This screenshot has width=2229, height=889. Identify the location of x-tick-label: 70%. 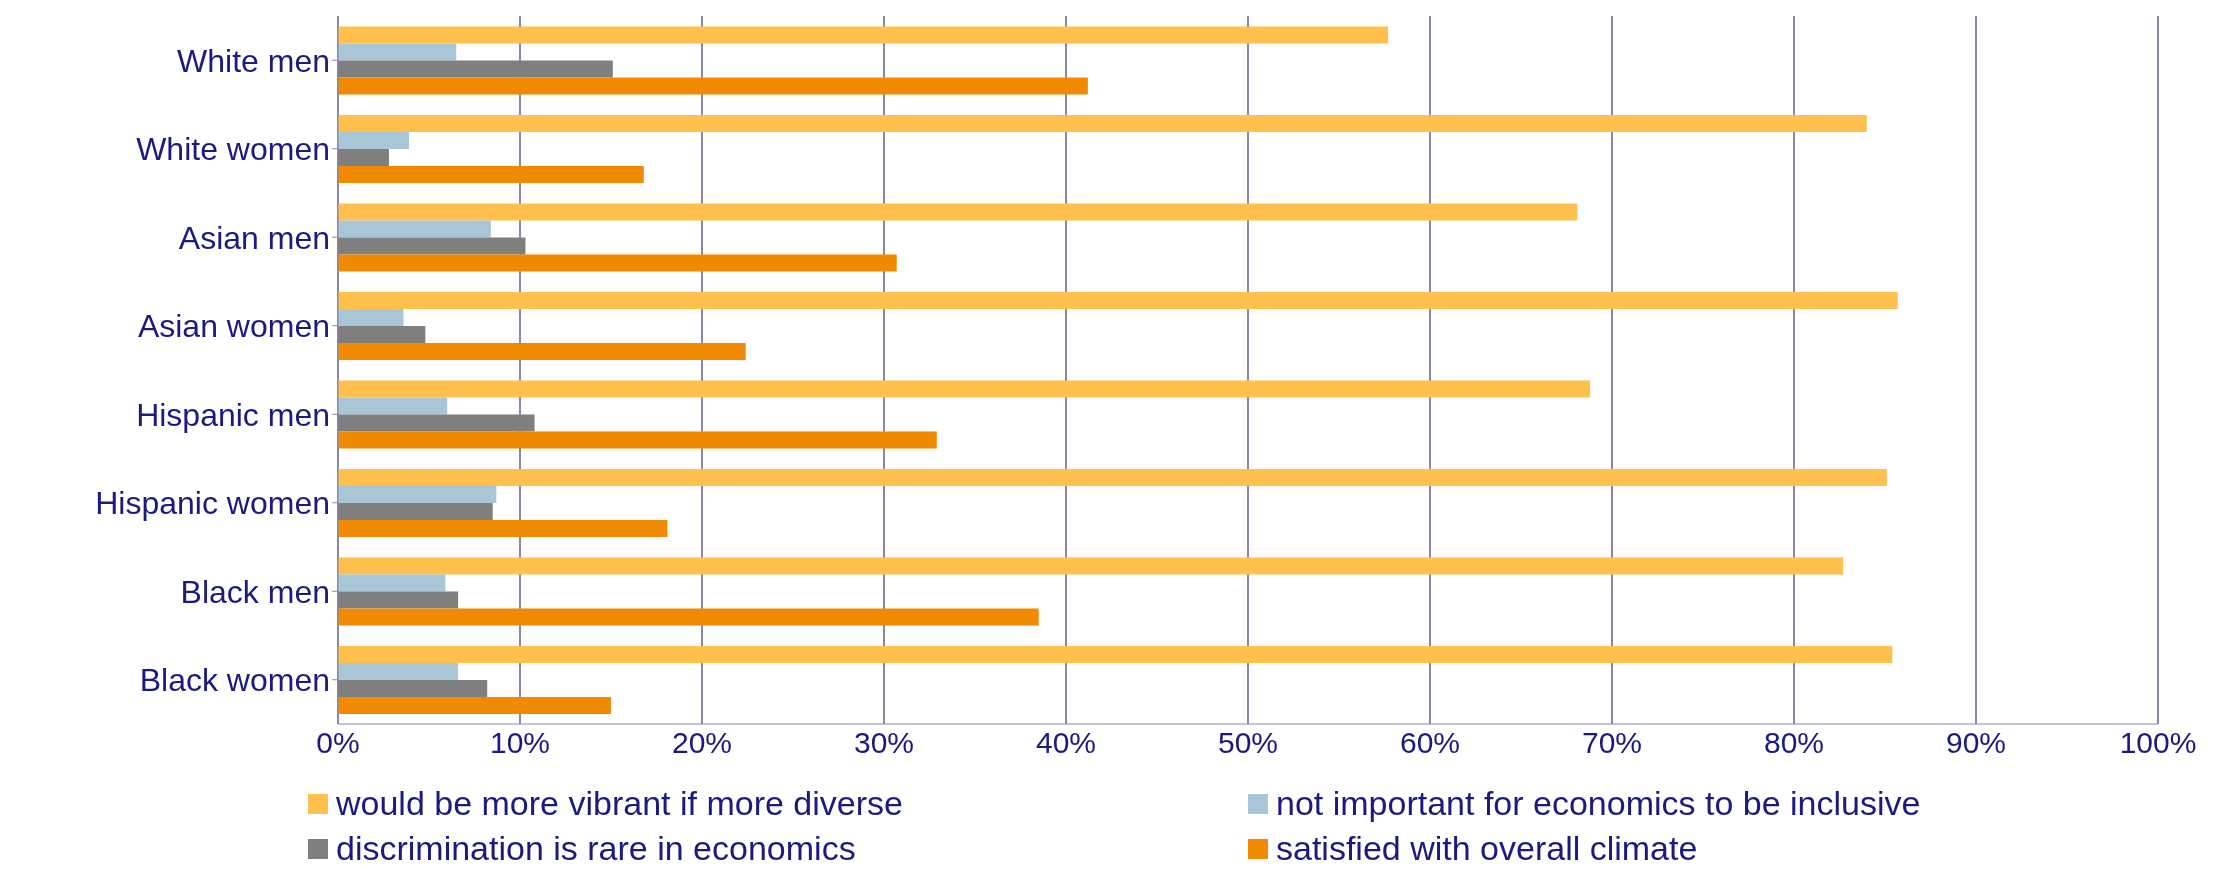
(1612, 743).